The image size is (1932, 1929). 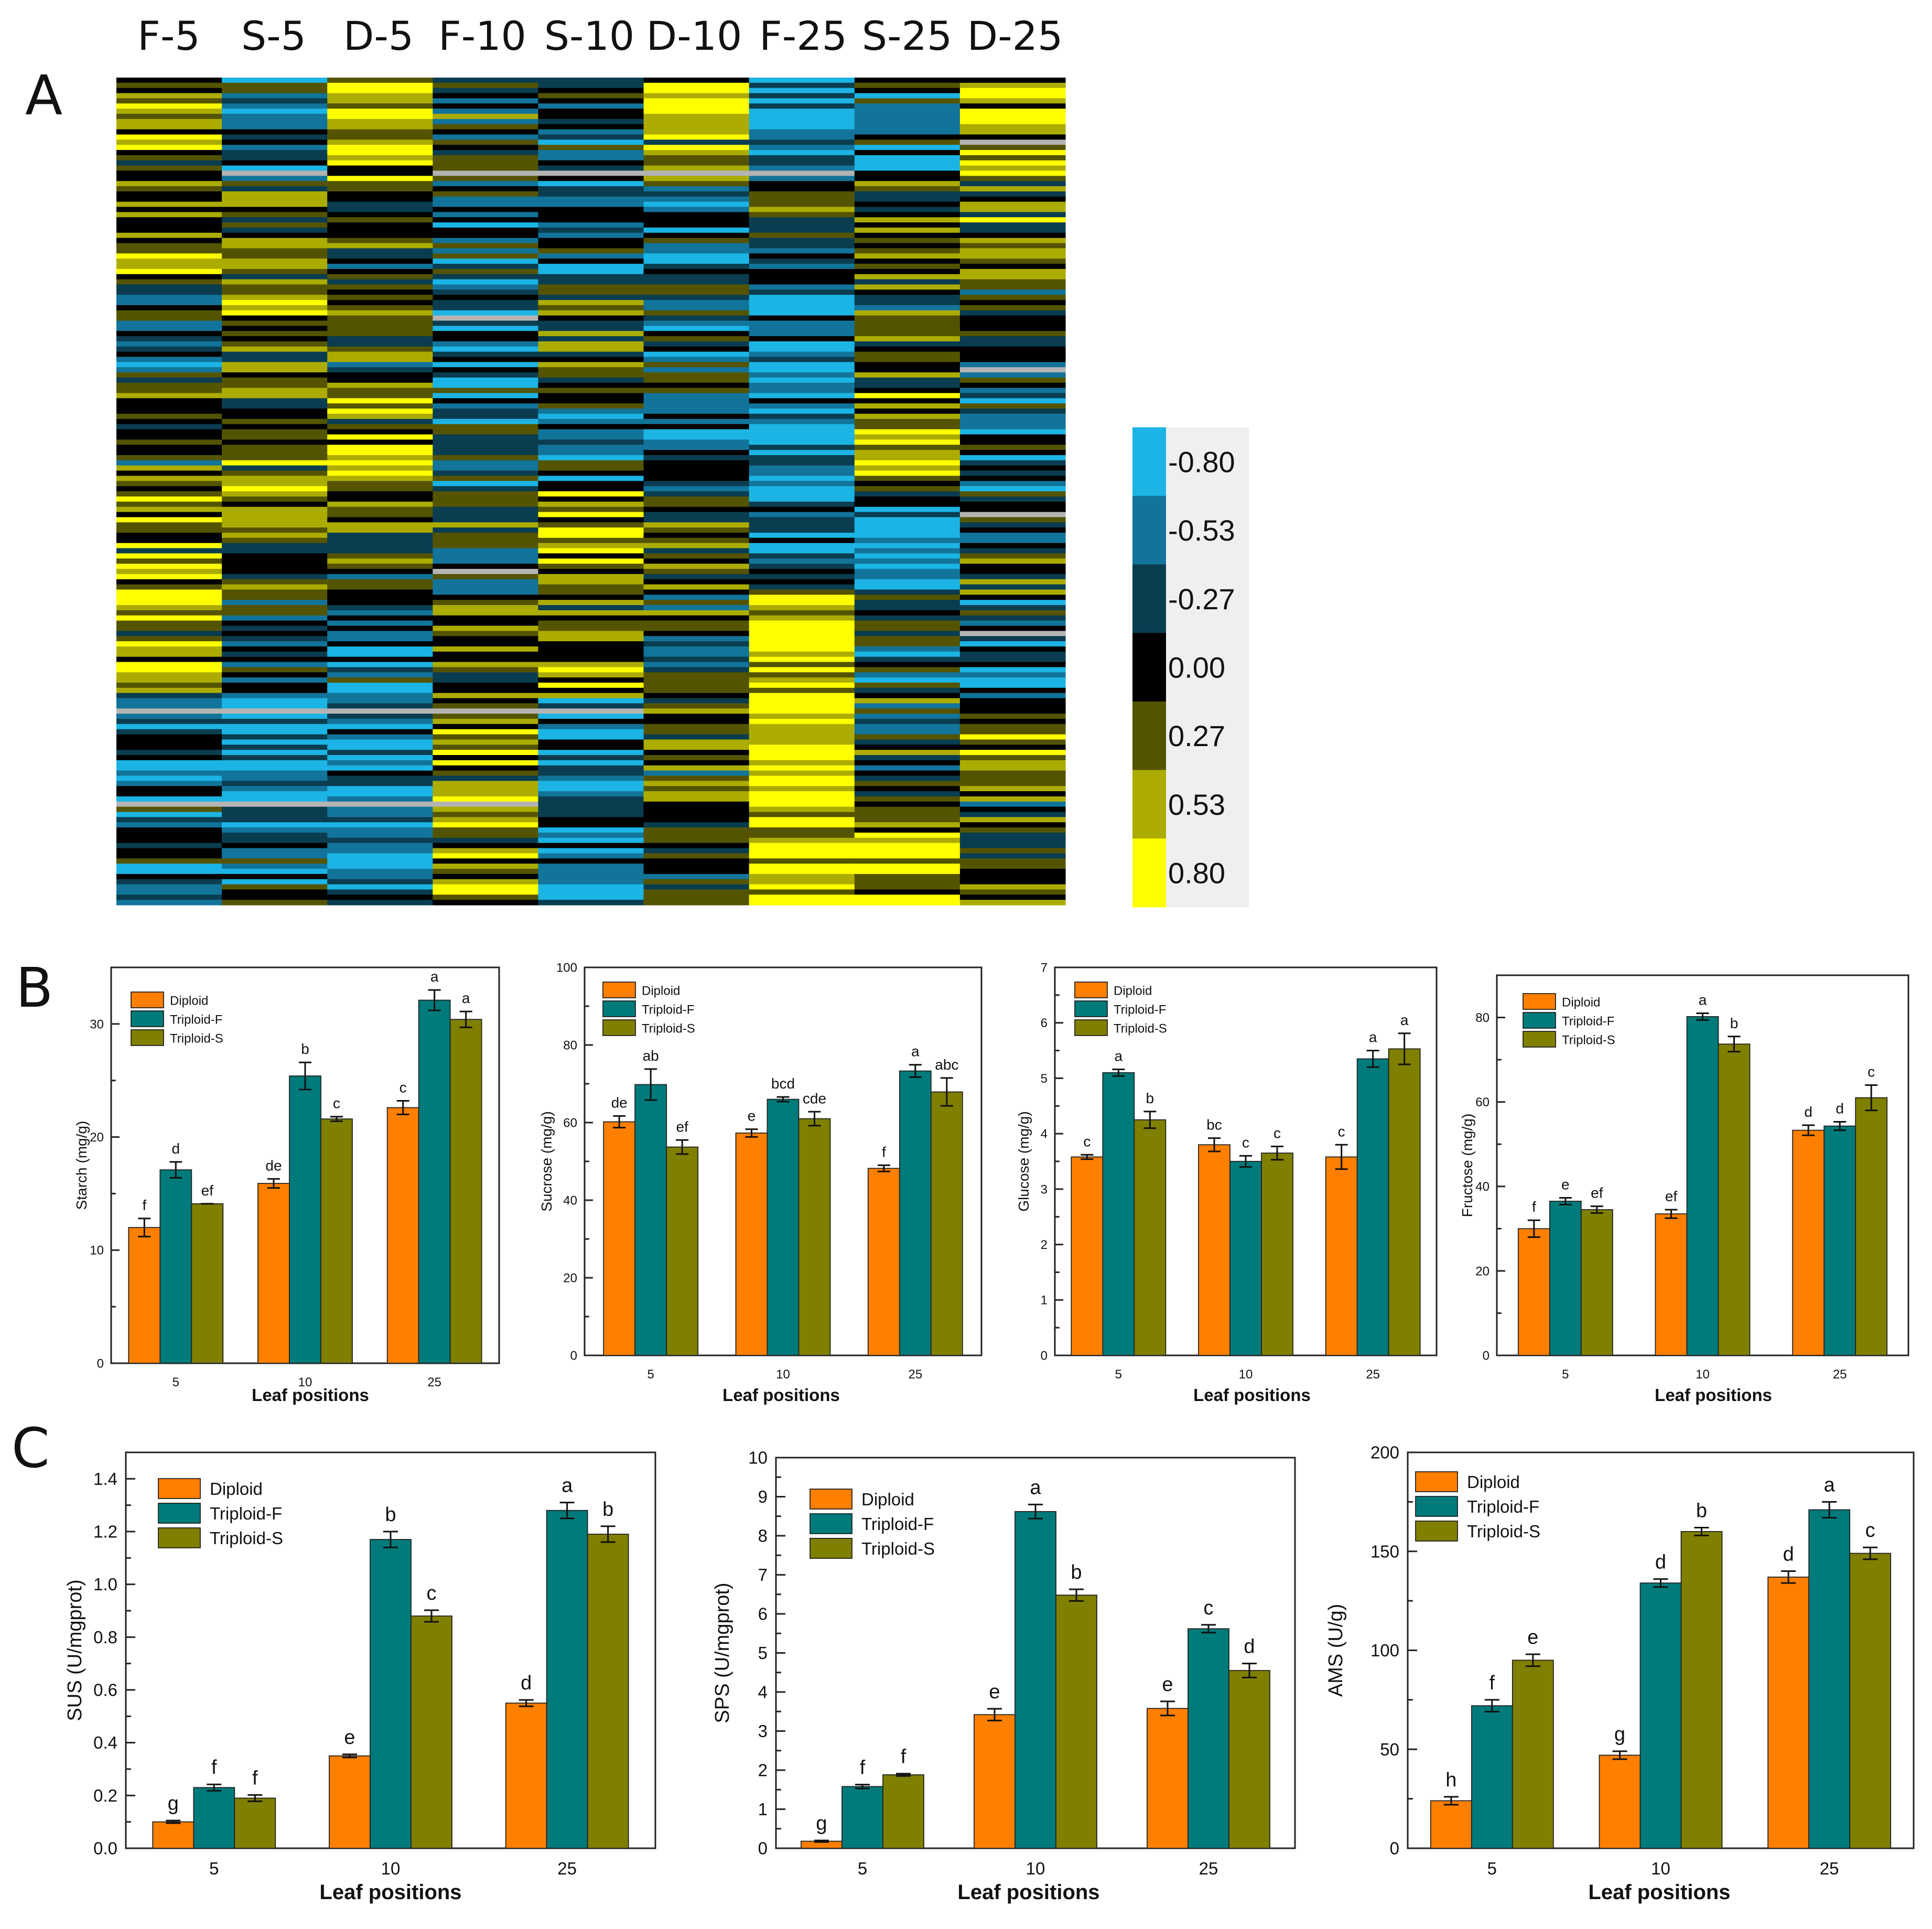 What do you see at coordinates (1044, 968) in the screenshot?
I see `y-tick-label: 7` at bounding box center [1044, 968].